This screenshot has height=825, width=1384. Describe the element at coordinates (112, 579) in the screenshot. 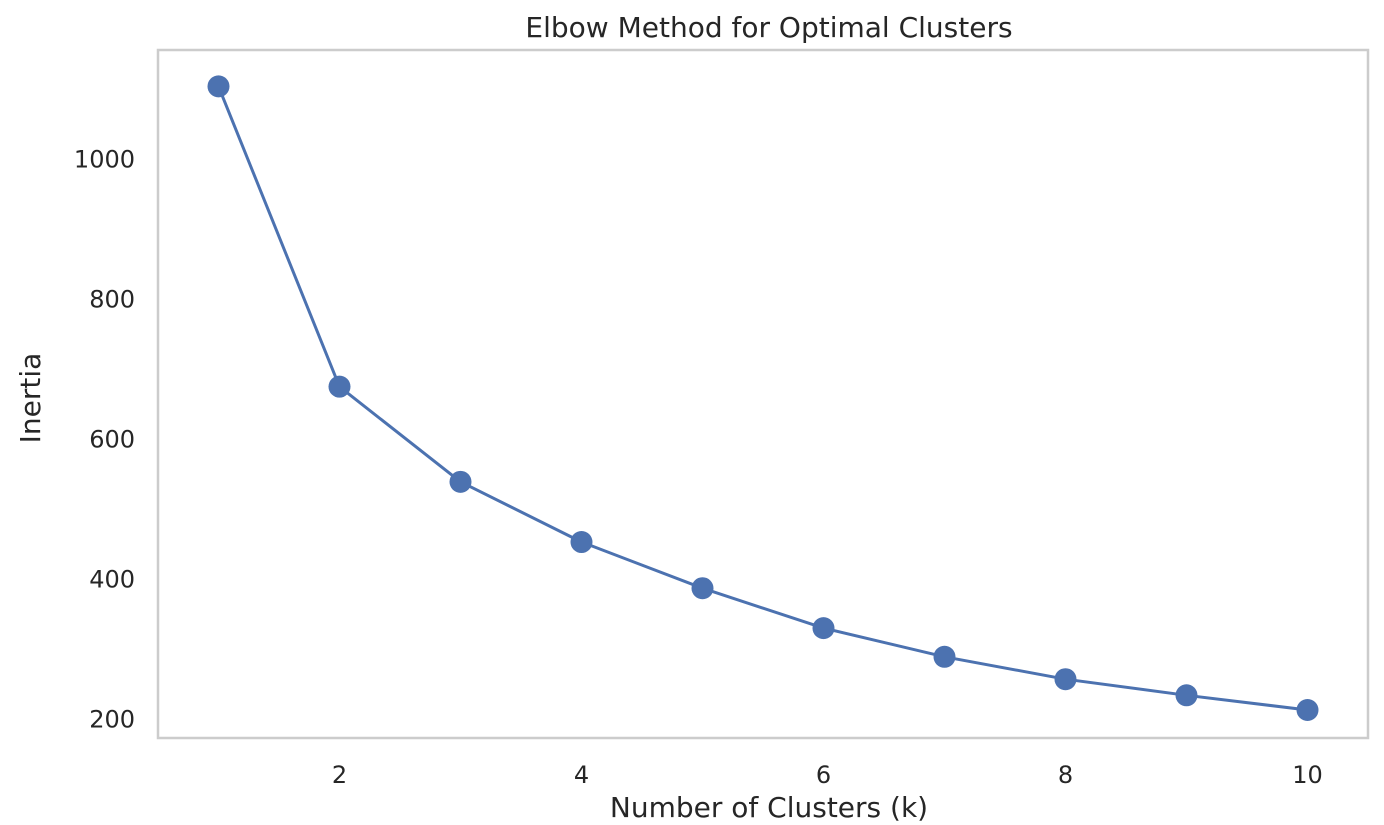

I see `y-tick-label: 400` at that location.